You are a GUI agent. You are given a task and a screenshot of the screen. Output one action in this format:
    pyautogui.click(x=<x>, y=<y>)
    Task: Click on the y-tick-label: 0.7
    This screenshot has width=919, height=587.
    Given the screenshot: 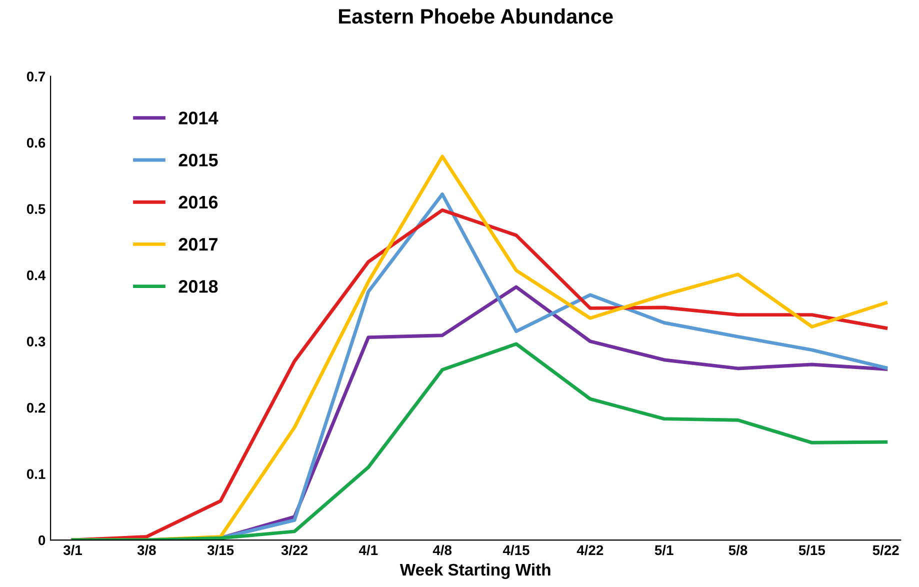 What is the action you would take?
    pyautogui.click(x=36, y=77)
    